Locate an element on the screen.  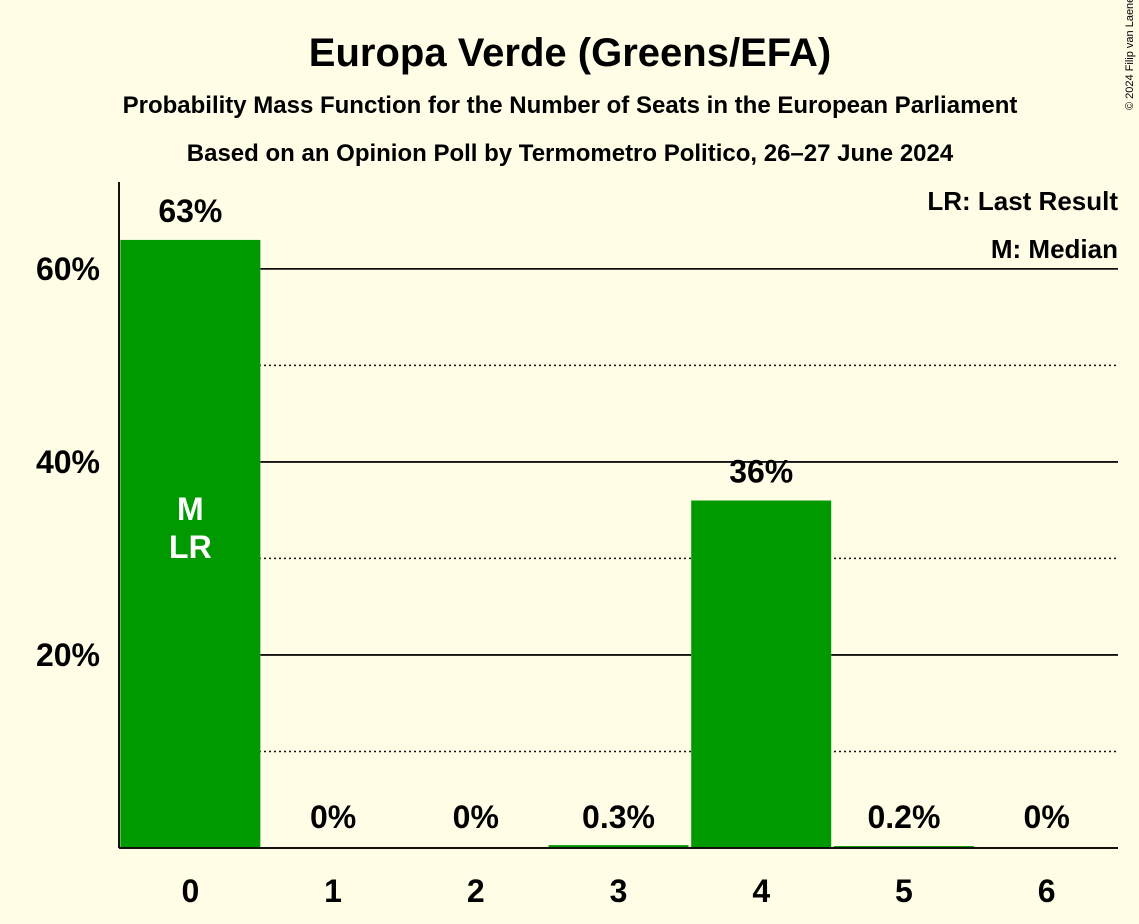
data-label: 0.2% is located at coordinates (903, 817).